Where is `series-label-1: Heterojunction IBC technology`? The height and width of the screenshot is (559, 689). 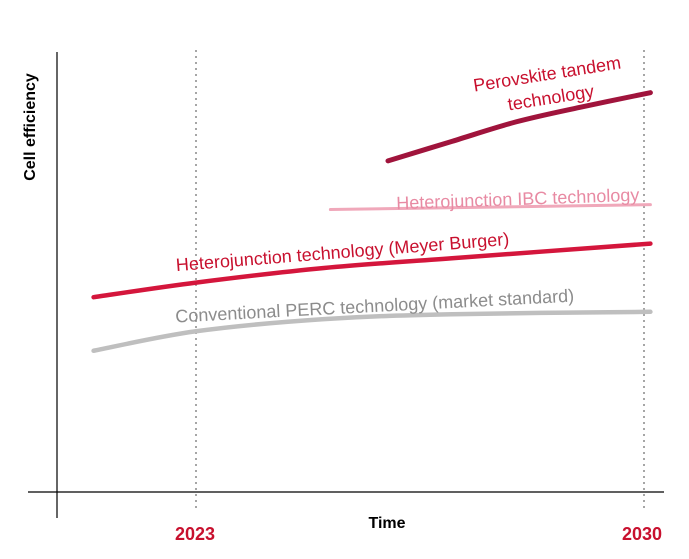
series-label-1: Heterojunction IBC technology is located at coordinates (518, 199).